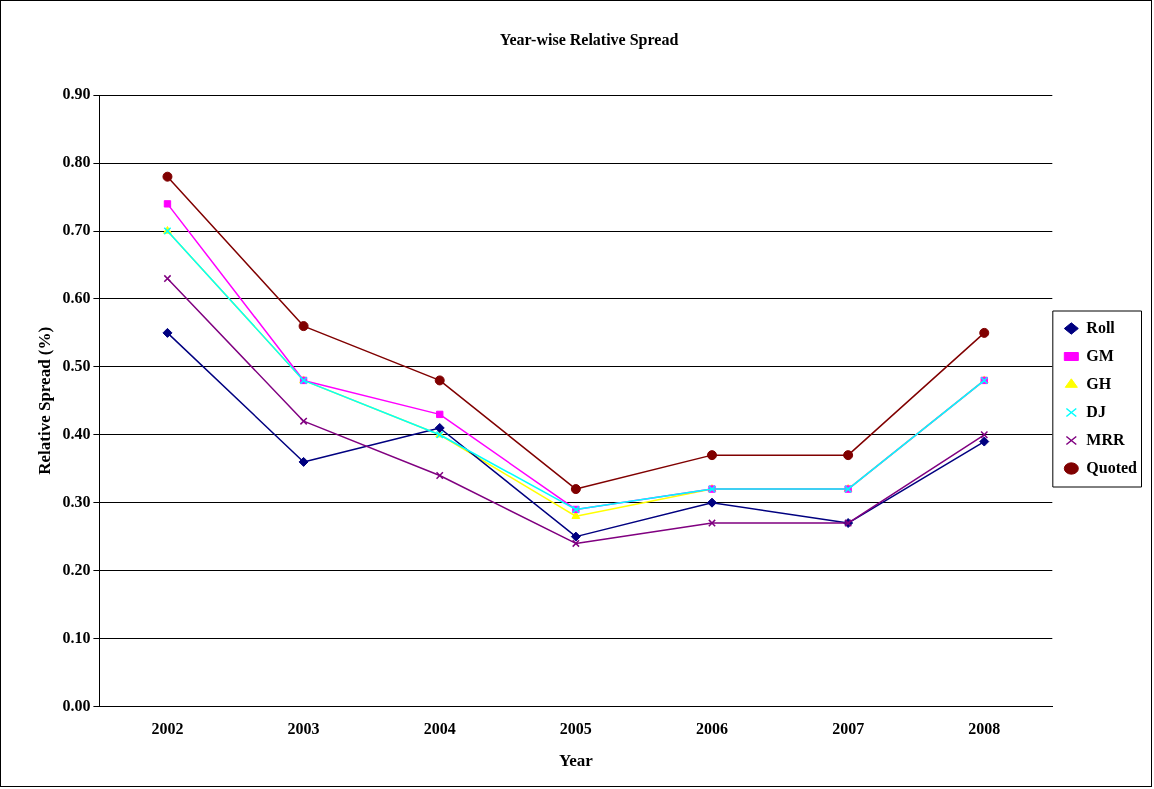 The height and width of the screenshot is (789, 1154). What do you see at coordinates (1100, 355) in the screenshot?
I see `legend-label: GM` at bounding box center [1100, 355].